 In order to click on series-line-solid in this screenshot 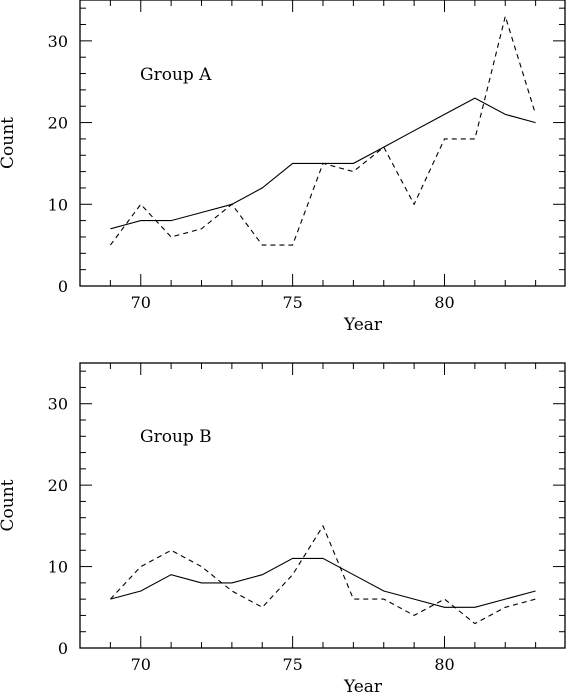, I will do `click(323, 582)`.